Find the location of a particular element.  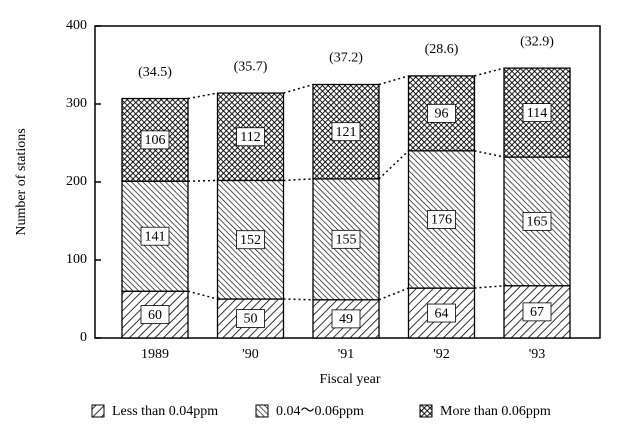

y-axis-title: Number of stations is located at coordinates (21, 181).